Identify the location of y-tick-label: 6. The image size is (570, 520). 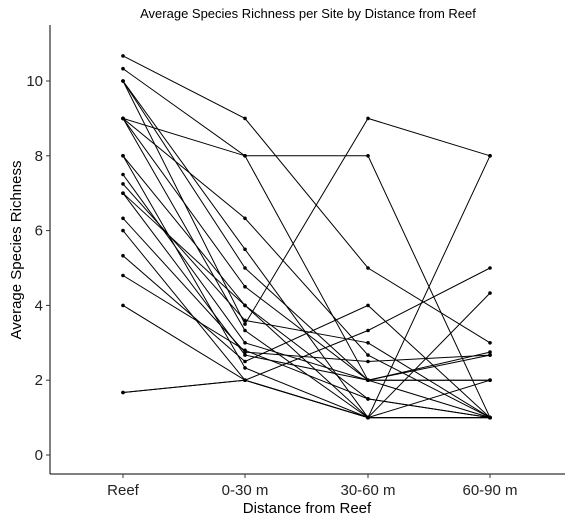
(39, 231).